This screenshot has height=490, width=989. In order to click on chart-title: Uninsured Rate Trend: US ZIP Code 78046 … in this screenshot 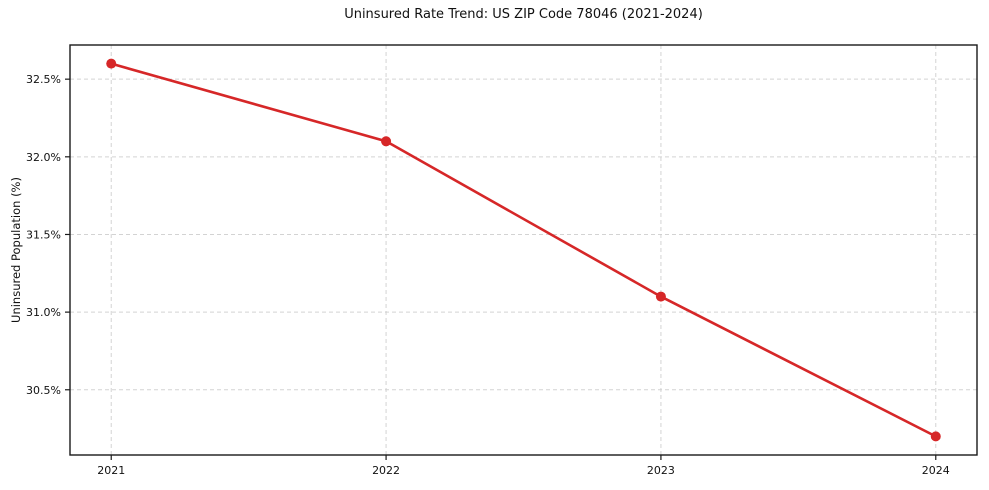, I will do `click(523, 14)`.